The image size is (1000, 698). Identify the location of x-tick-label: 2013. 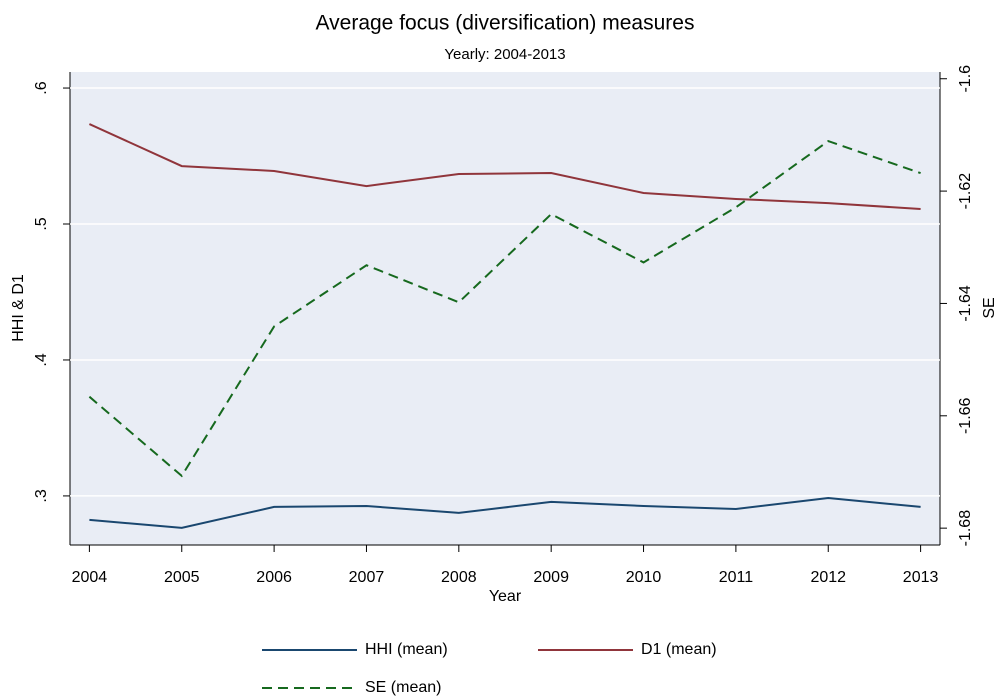
(921, 577).